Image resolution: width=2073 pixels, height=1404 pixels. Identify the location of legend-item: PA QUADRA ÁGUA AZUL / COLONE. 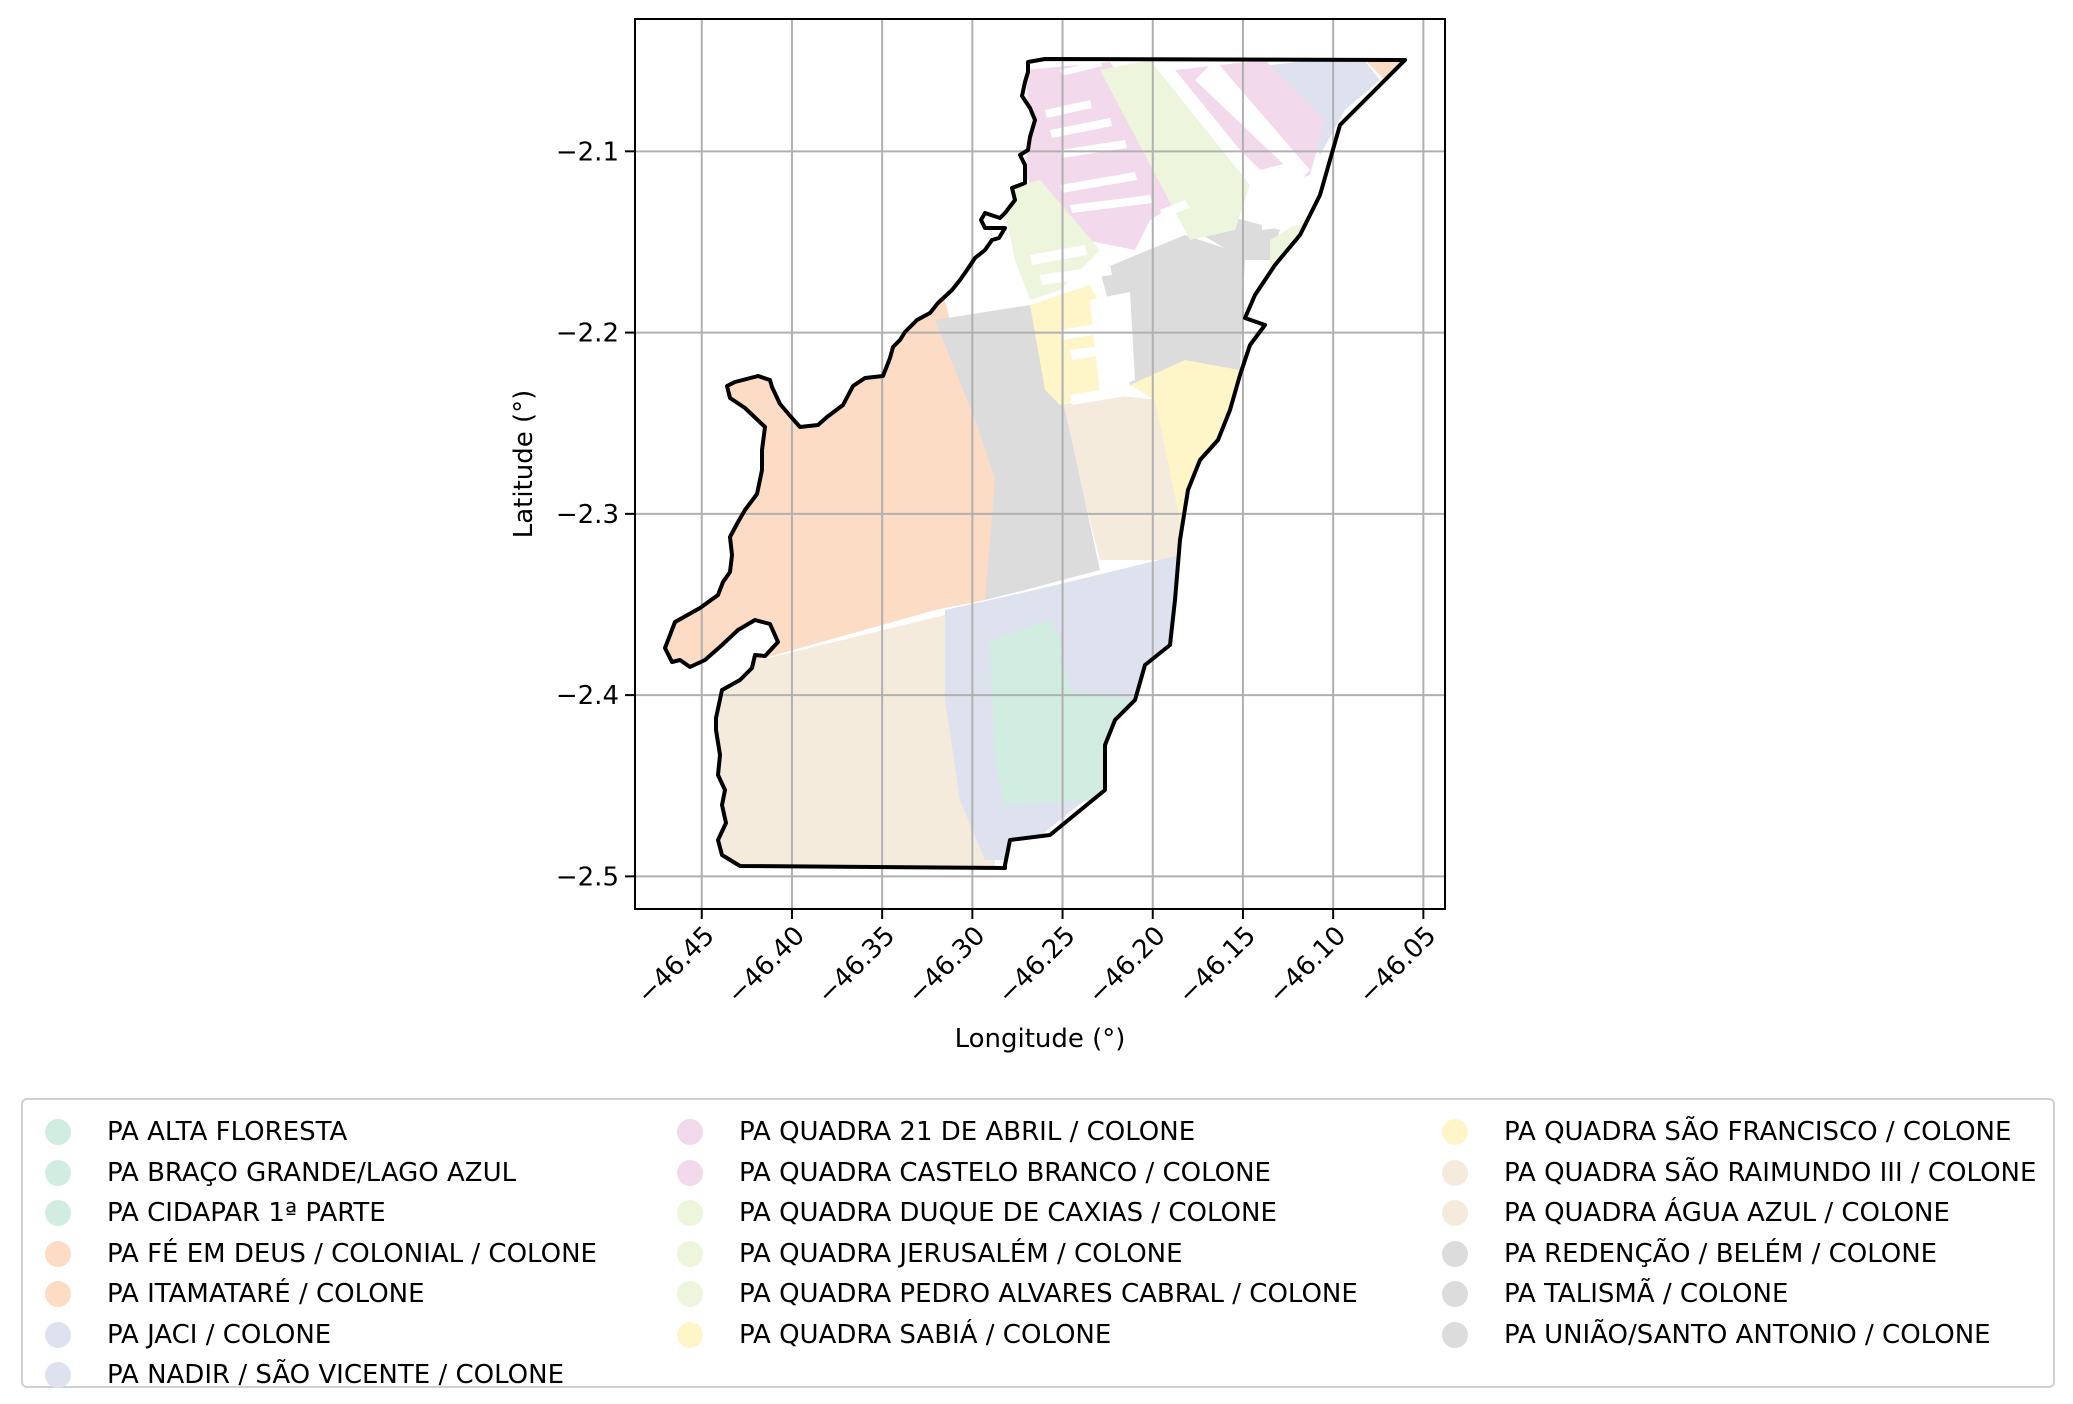
(1728, 1213).